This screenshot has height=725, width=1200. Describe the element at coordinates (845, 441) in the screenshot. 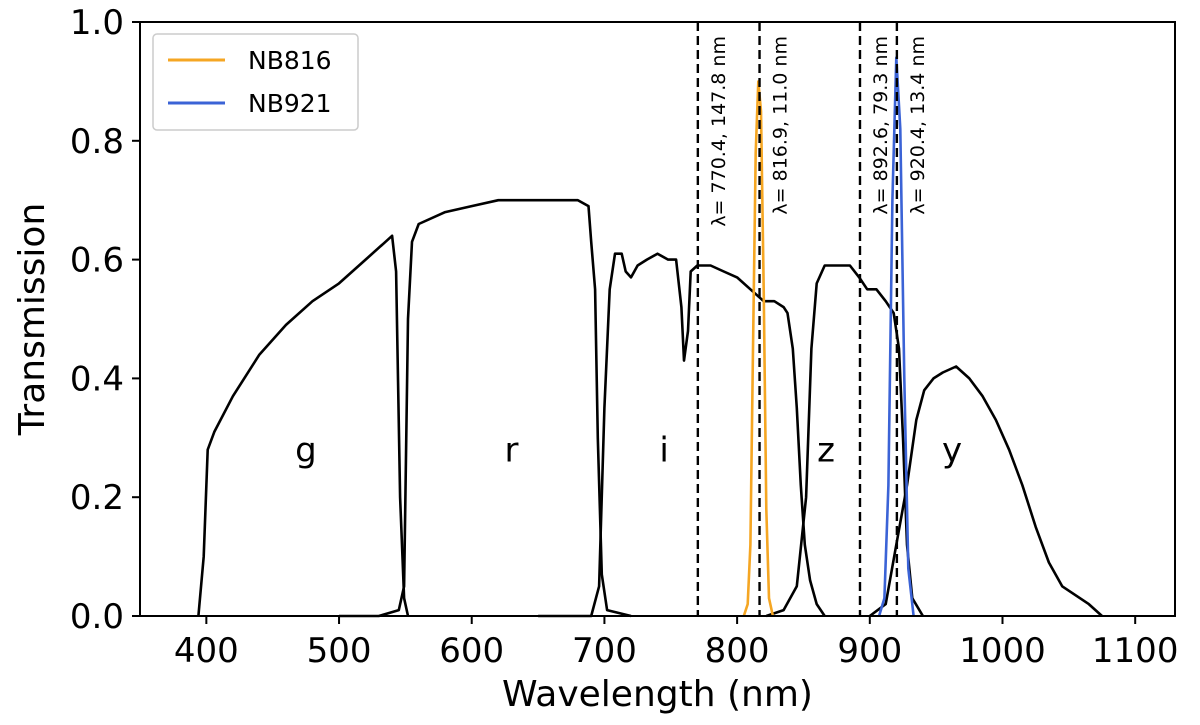

I see `series-line-z` at that location.